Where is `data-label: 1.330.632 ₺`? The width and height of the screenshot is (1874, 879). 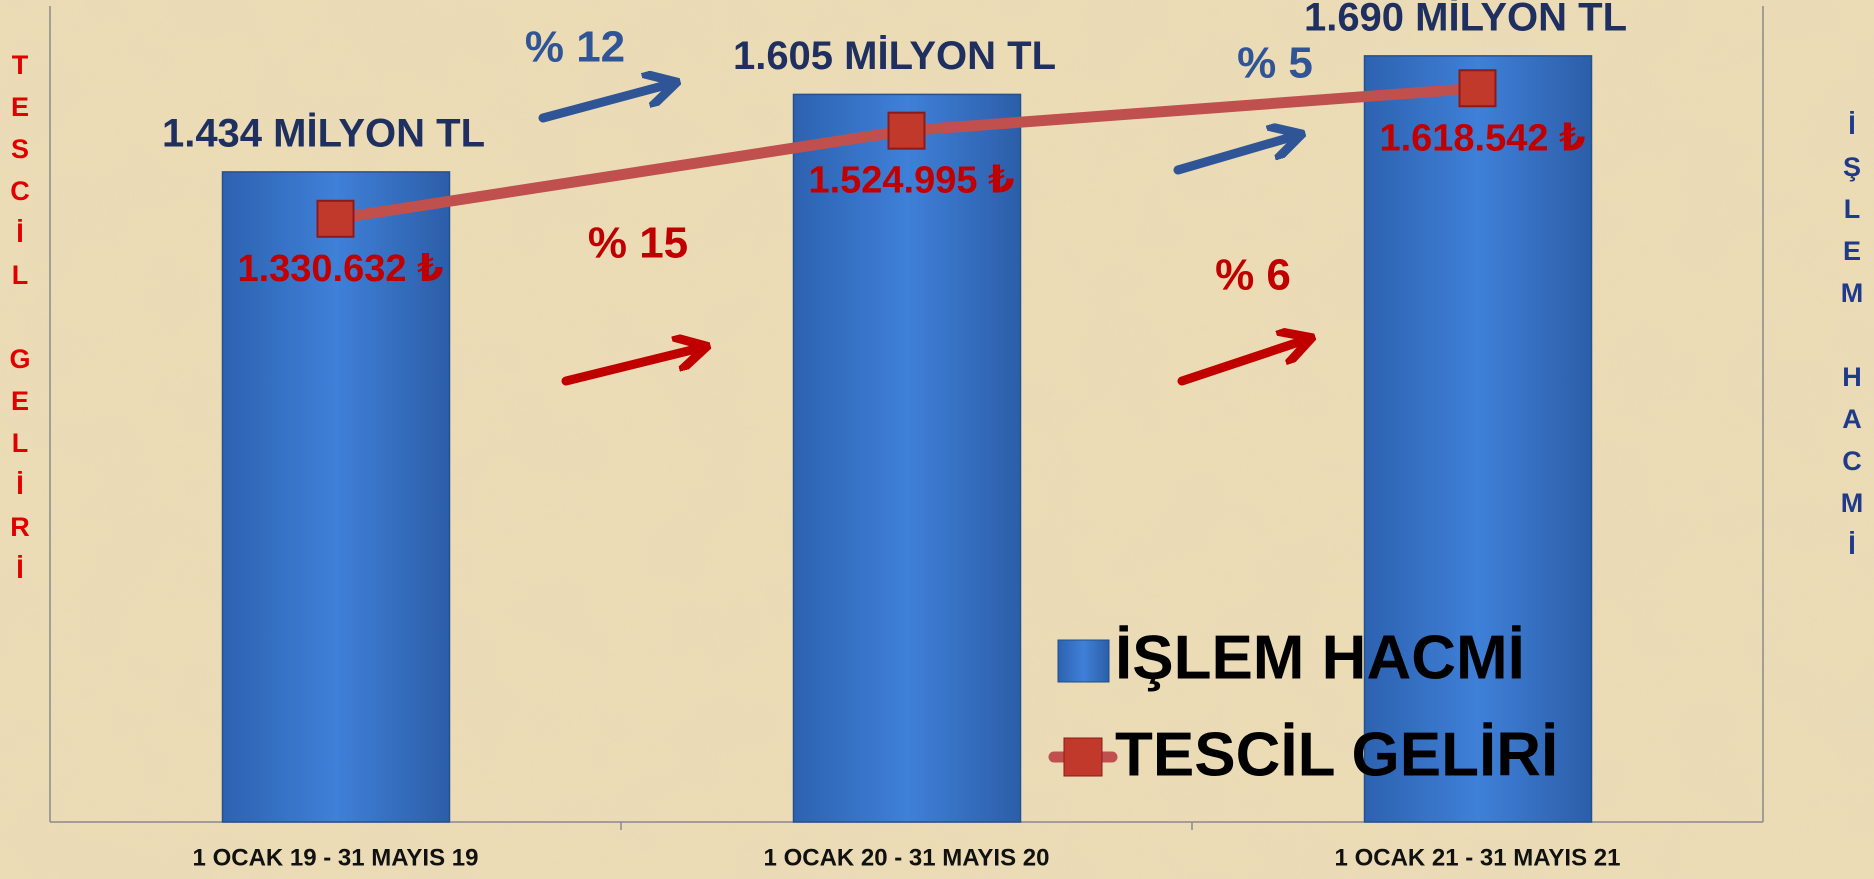
data-label: 1.330.632 ₺ is located at coordinates (340, 269).